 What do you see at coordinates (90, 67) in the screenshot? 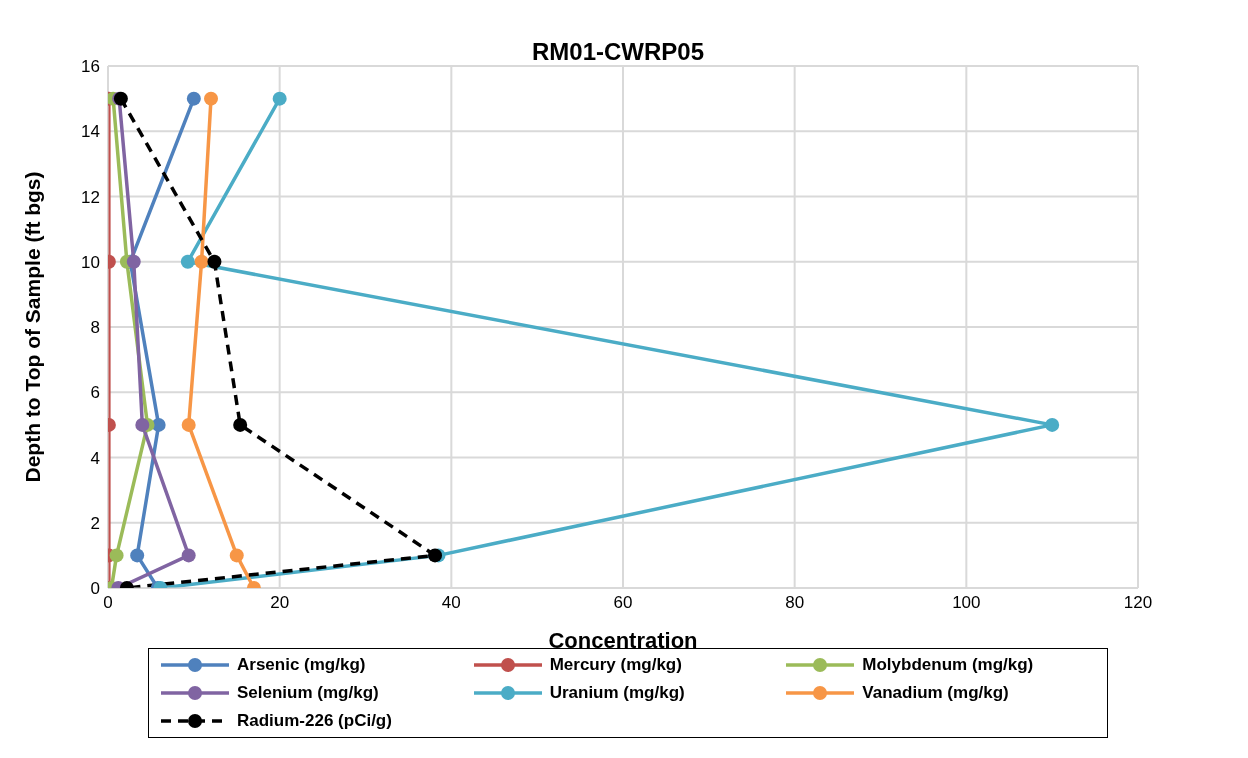
I see `y-tick-label: 16` at bounding box center [90, 67].